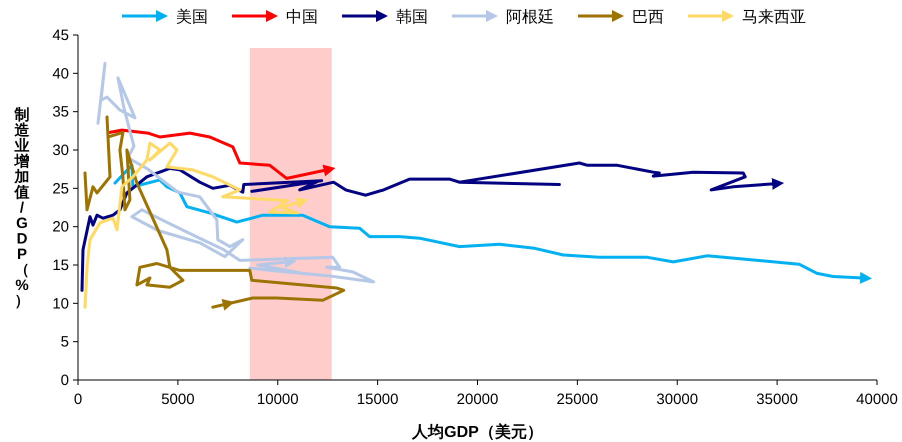 This screenshot has width=902, height=442. Describe the element at coordinates (277, 399) in the screenshot. I see `x-tick-label: 10000` at that location.